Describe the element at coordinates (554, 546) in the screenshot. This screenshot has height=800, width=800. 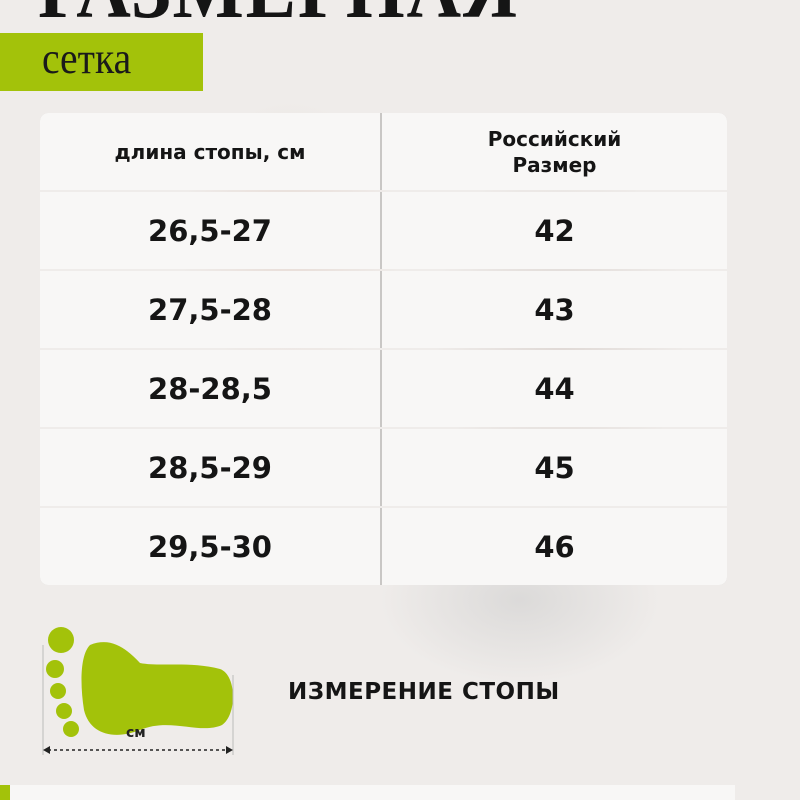
I see `size-cell: 46` at that location.